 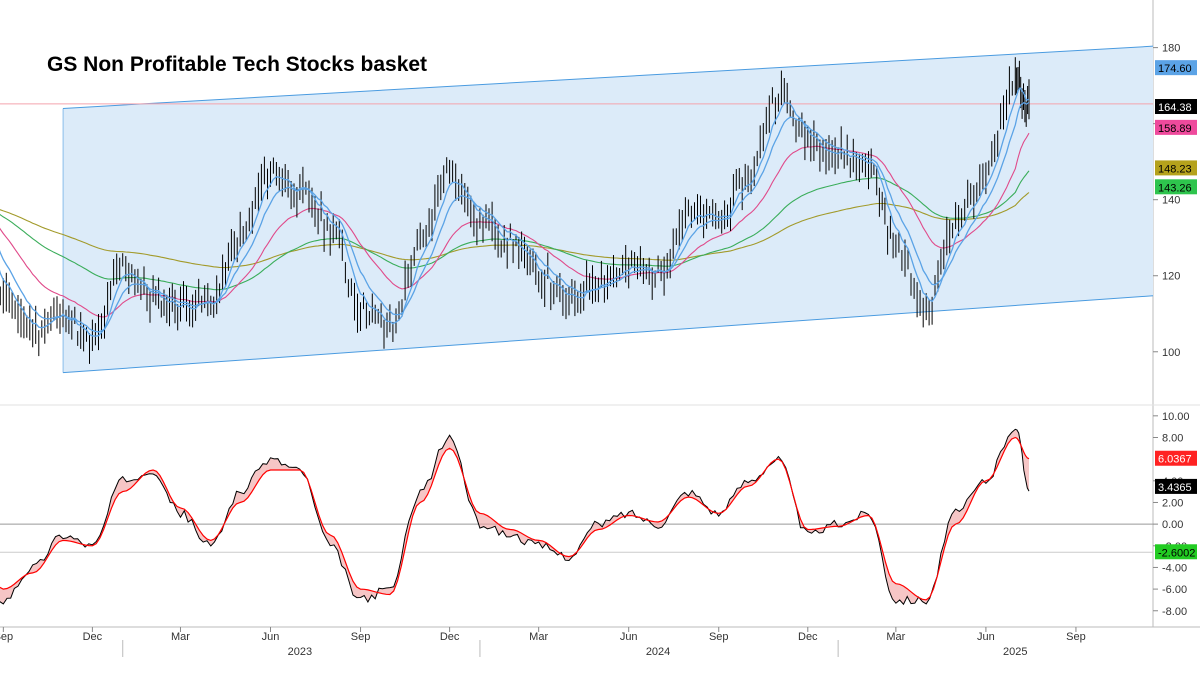 I want to click on y-tick-label: 100, so click(x=1171, y=353).